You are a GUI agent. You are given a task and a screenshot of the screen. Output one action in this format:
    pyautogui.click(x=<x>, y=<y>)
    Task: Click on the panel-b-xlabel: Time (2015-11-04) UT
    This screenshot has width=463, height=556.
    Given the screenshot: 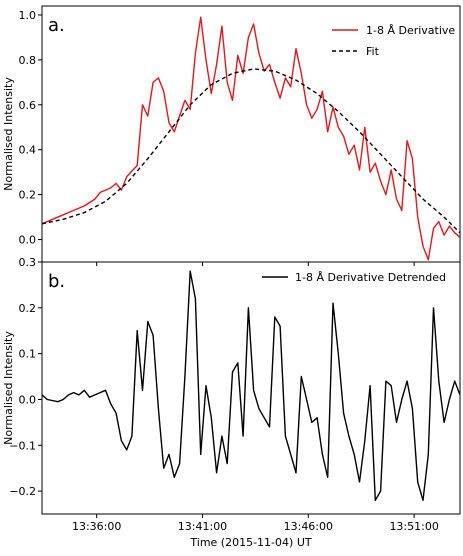 What is the action you would take?
    pyautogui.click(x=250, y=542)
    